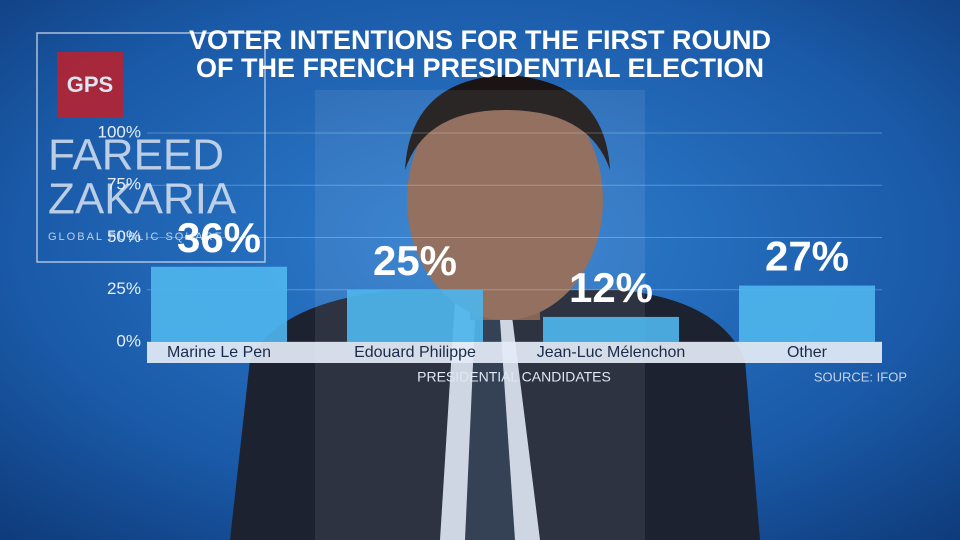  I want to click on x-tick-label: Edouard Philippe, so click(415, 352).